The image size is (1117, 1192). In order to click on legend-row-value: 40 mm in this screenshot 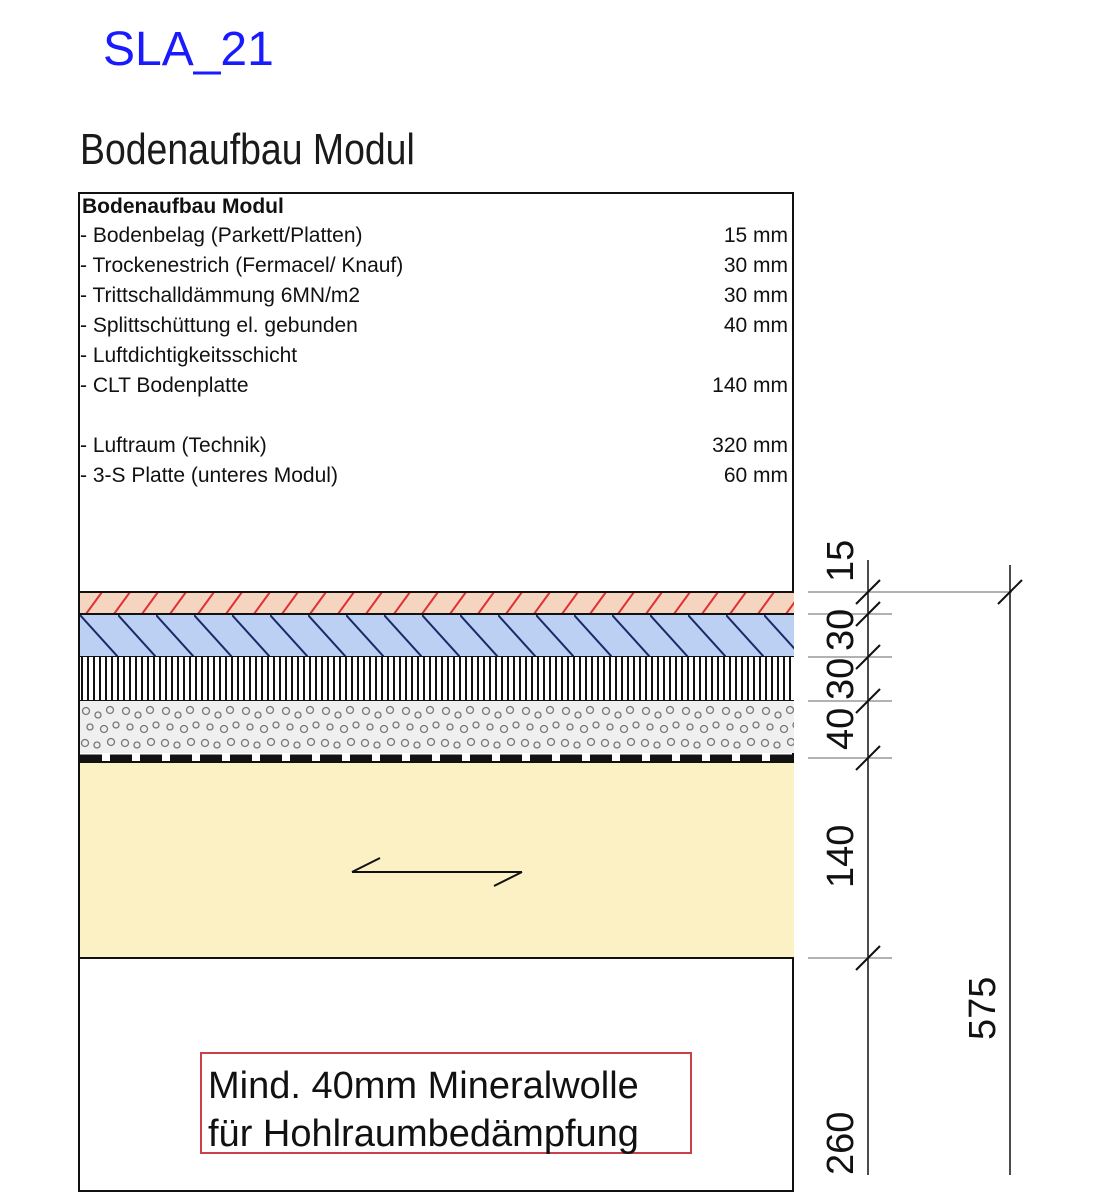, I will do `click(755, 325)`.